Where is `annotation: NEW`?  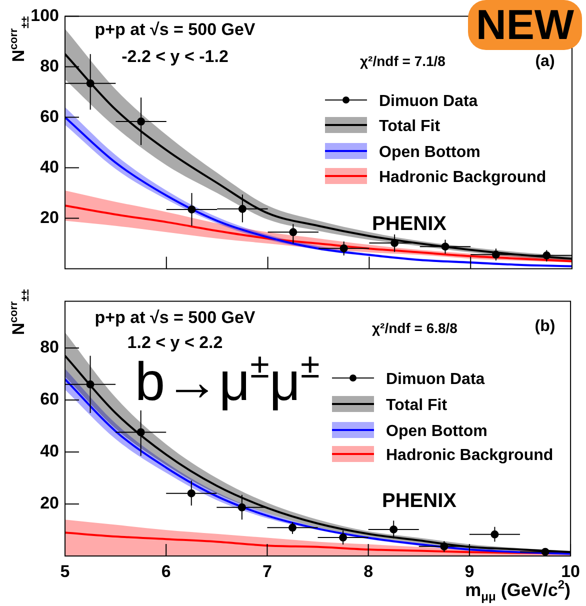 annotation: NEW is located at coordinates (525, 25).